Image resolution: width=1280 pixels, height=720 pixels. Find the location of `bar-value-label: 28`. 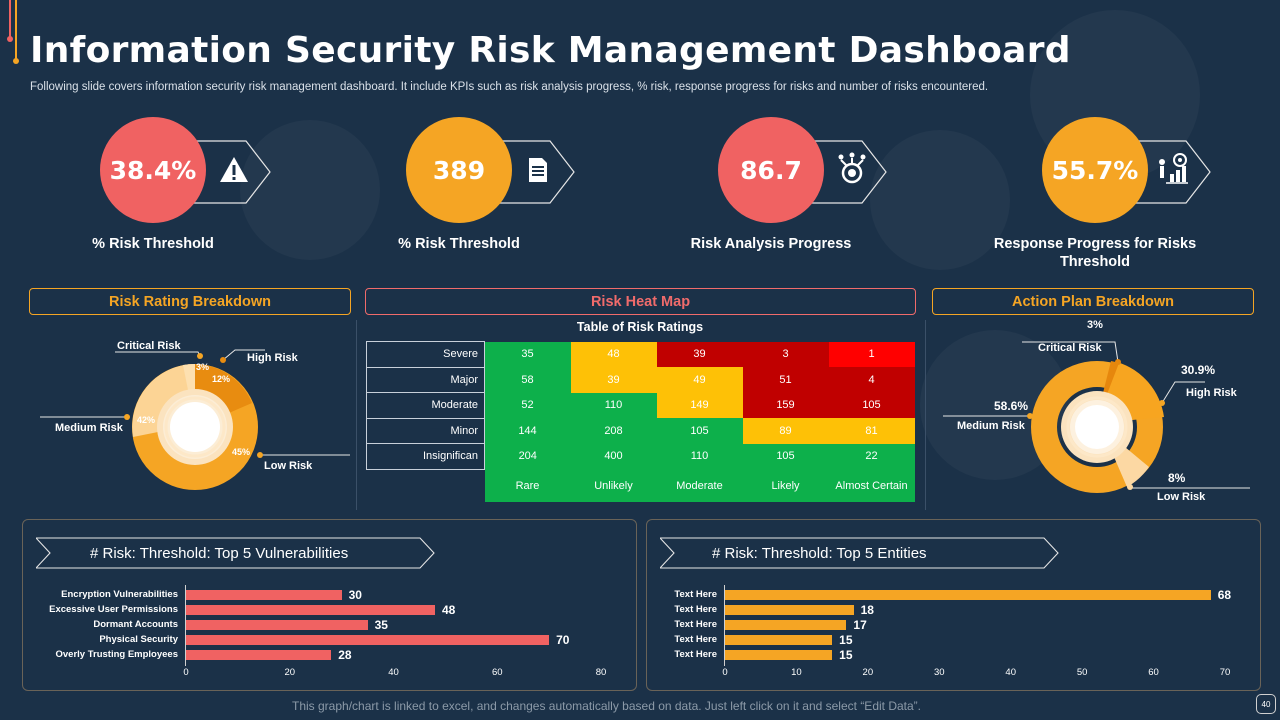

bar-value-label: 28 is located at coordinates (345, 655).